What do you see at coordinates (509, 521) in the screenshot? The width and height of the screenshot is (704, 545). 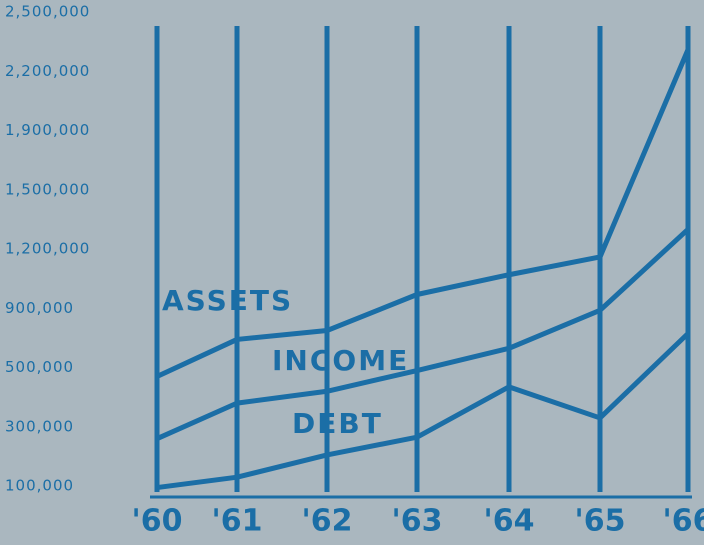 I see `x-tick-label: '64` at bounding box center [509, 521].